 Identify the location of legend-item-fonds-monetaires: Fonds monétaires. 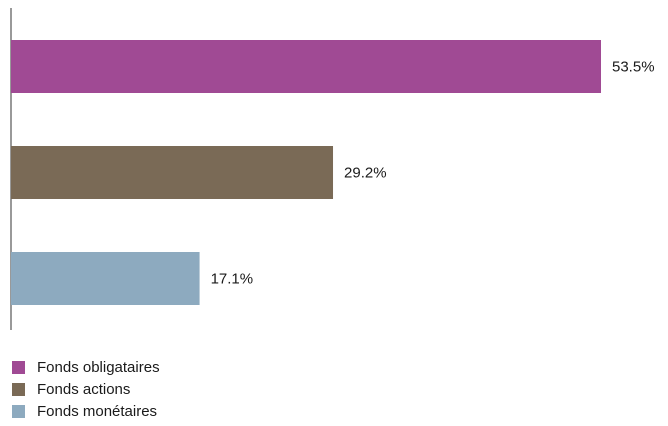
(86, 411).